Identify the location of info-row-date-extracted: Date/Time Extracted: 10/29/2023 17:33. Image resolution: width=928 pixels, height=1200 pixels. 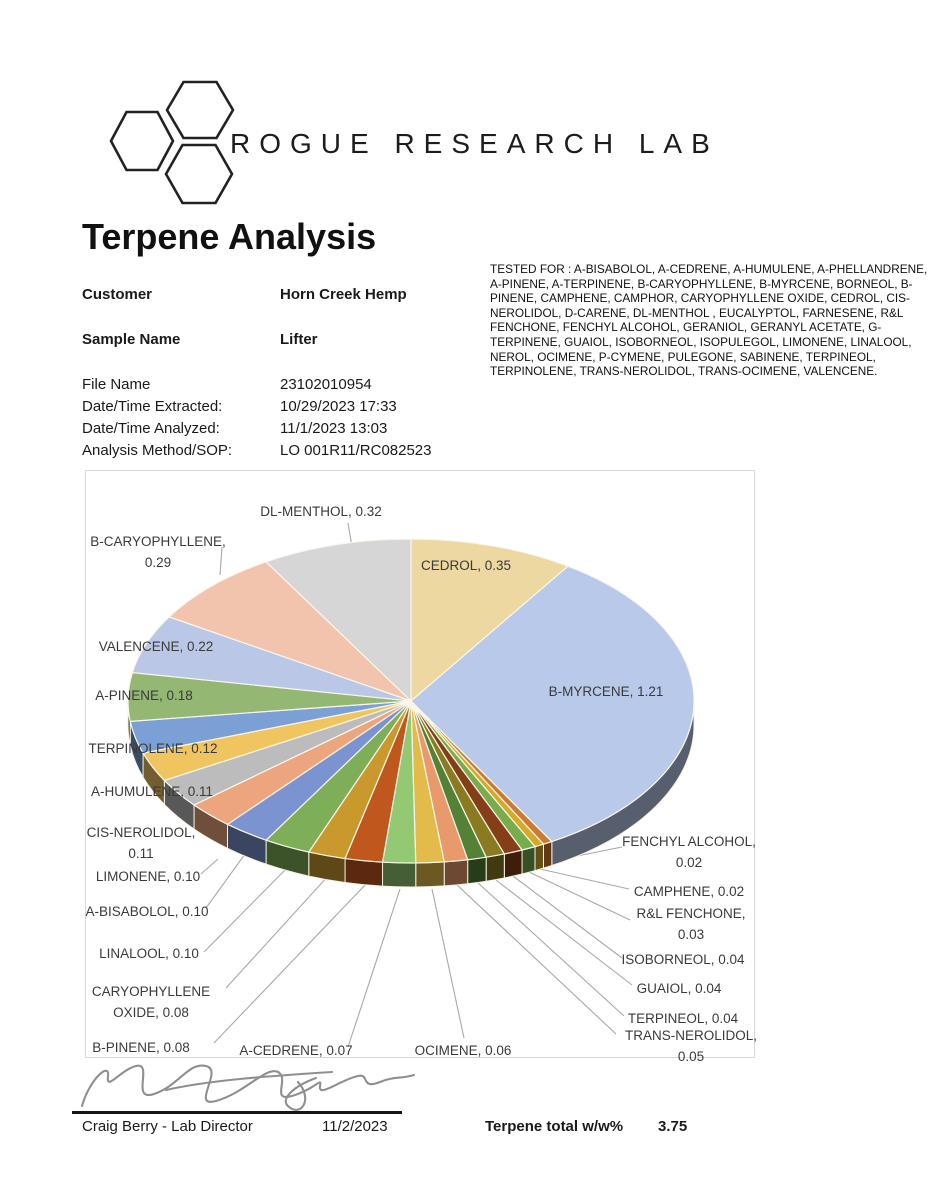
(282, 406).